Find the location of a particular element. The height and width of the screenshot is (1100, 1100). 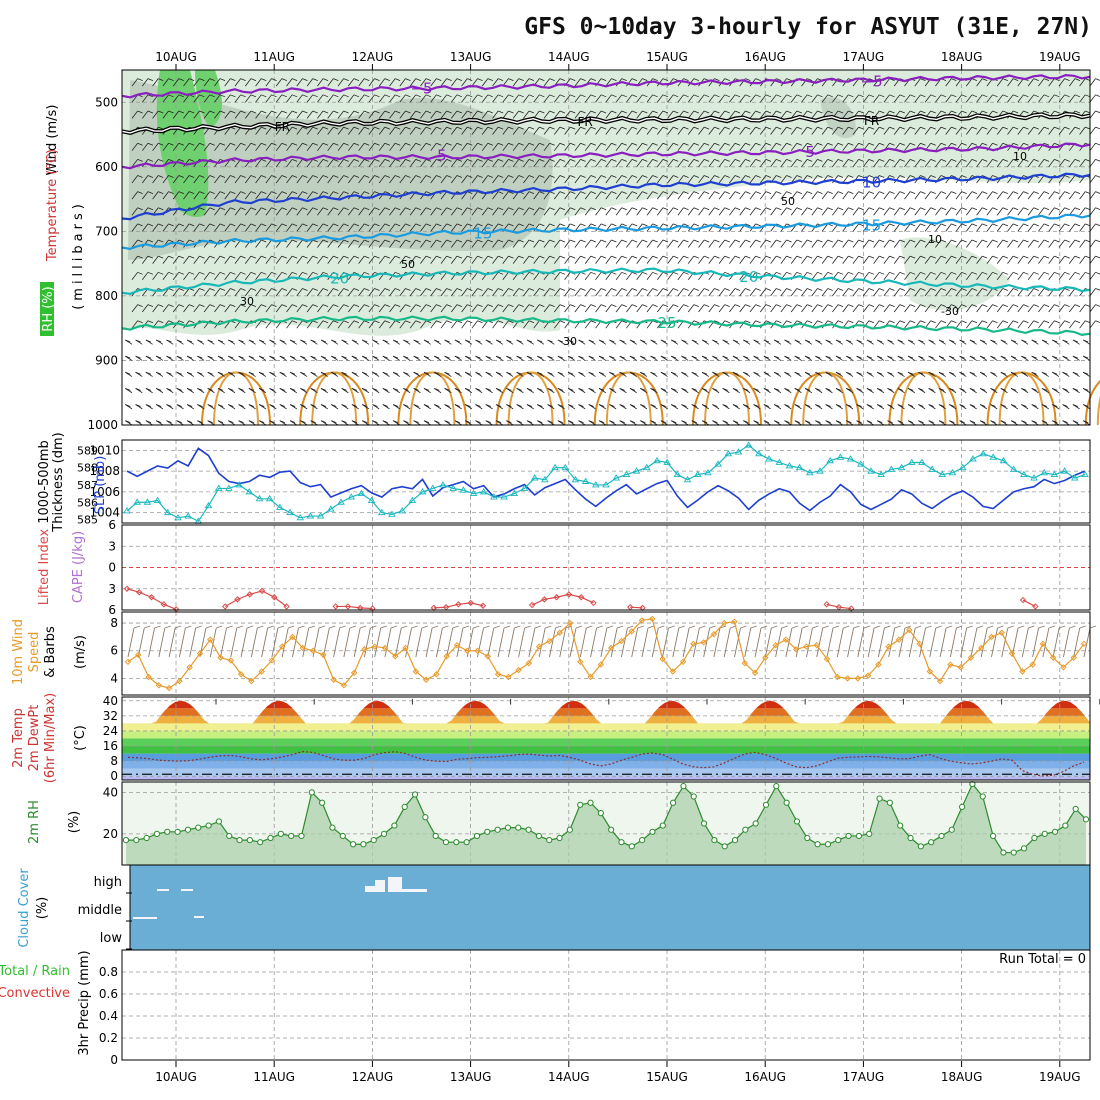

isotherm-label: −5 is located at coordinates (872, 81).